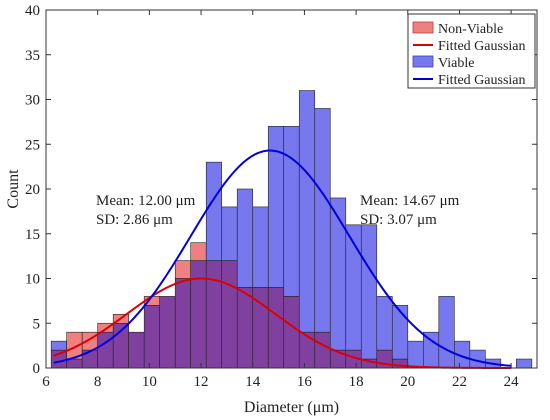  What do you see at coordinates (37, 369) in the screenshot?
I see `y-tick-label: 0` at bounding box center [37, 369].